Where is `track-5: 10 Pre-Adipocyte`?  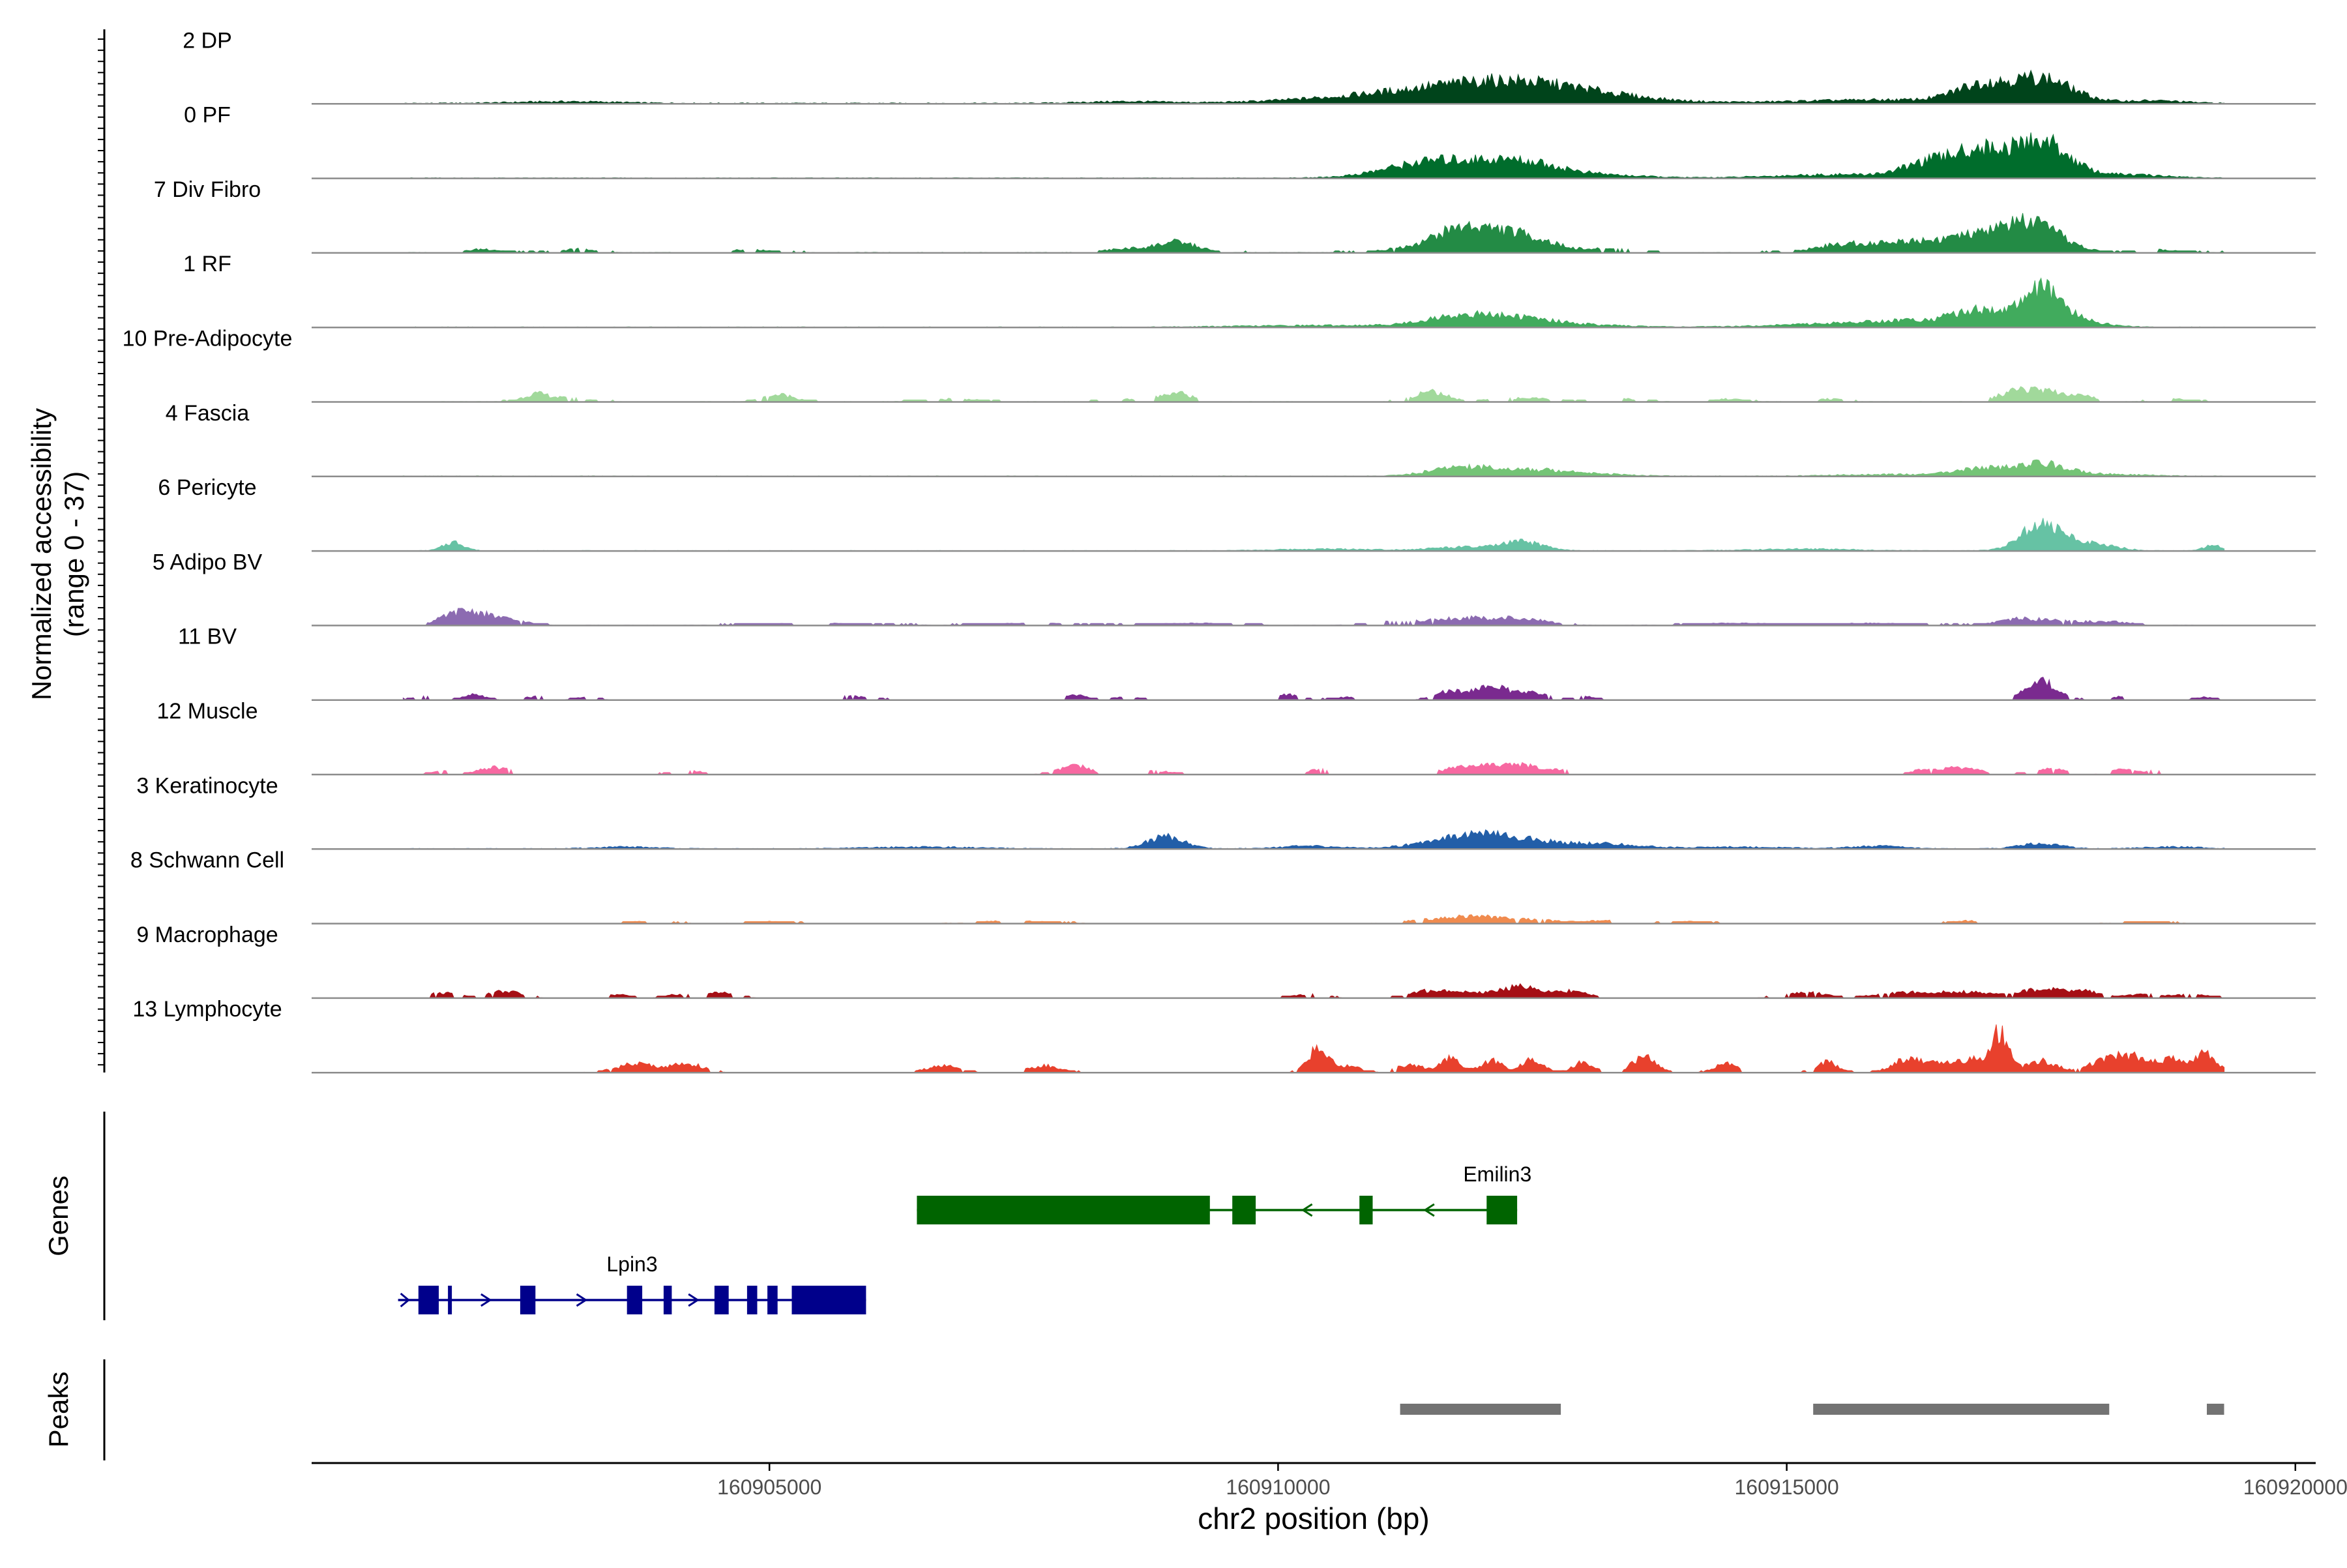
track-5: 10 Pre-Adipocyte is located at coordinates (1219, 365).